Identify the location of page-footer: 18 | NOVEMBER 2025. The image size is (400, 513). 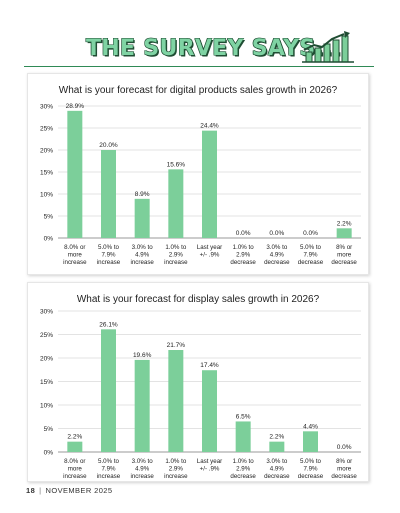
(69, 490).